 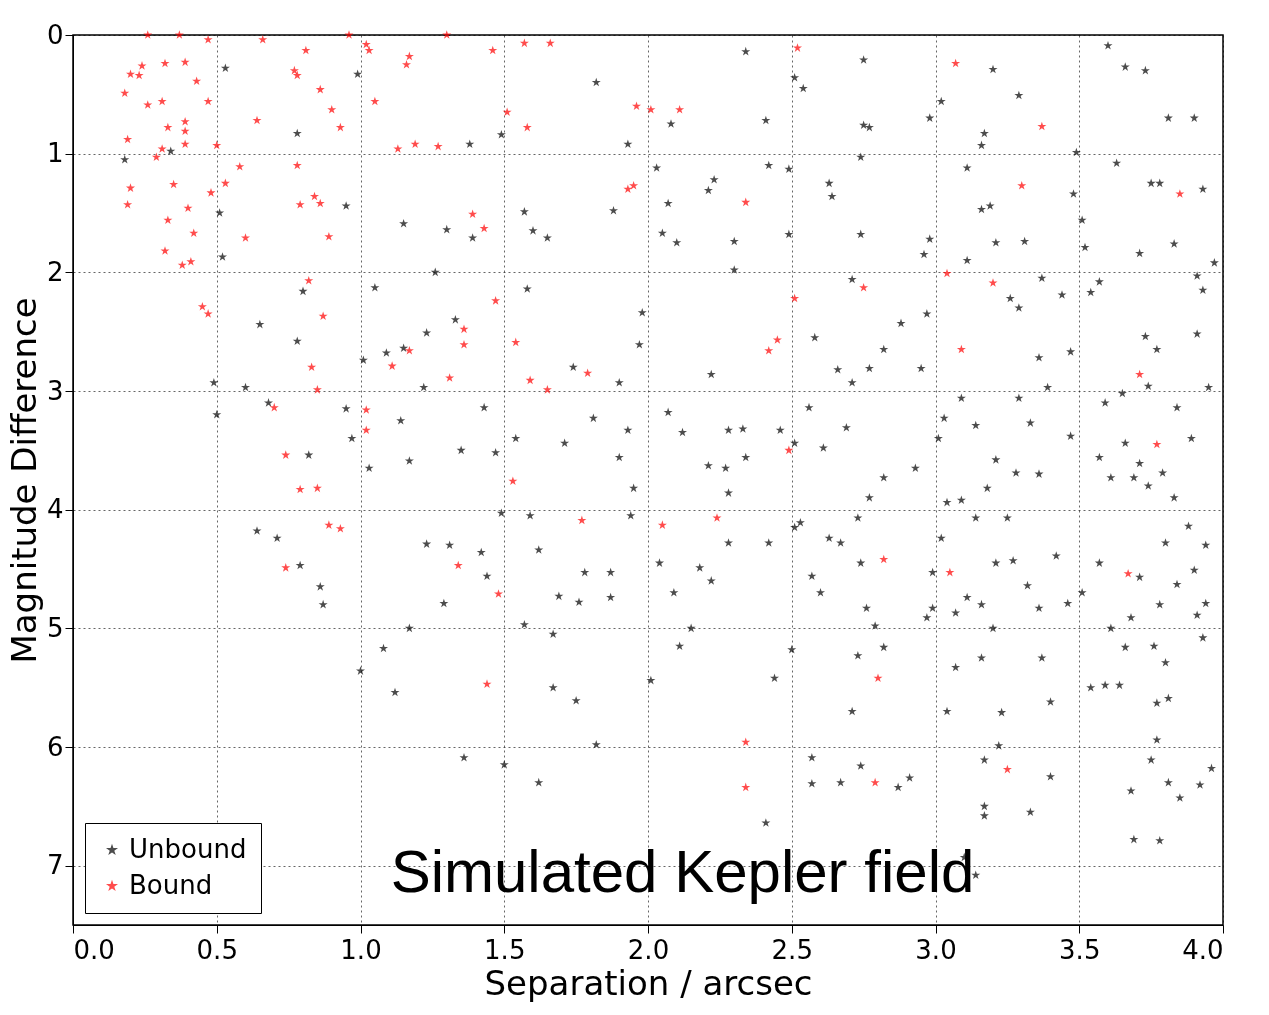 What do you see at coordinates (188, 849) in the screenshot?
I see `legend-label: Unbound` at bounding box center [188, 849].